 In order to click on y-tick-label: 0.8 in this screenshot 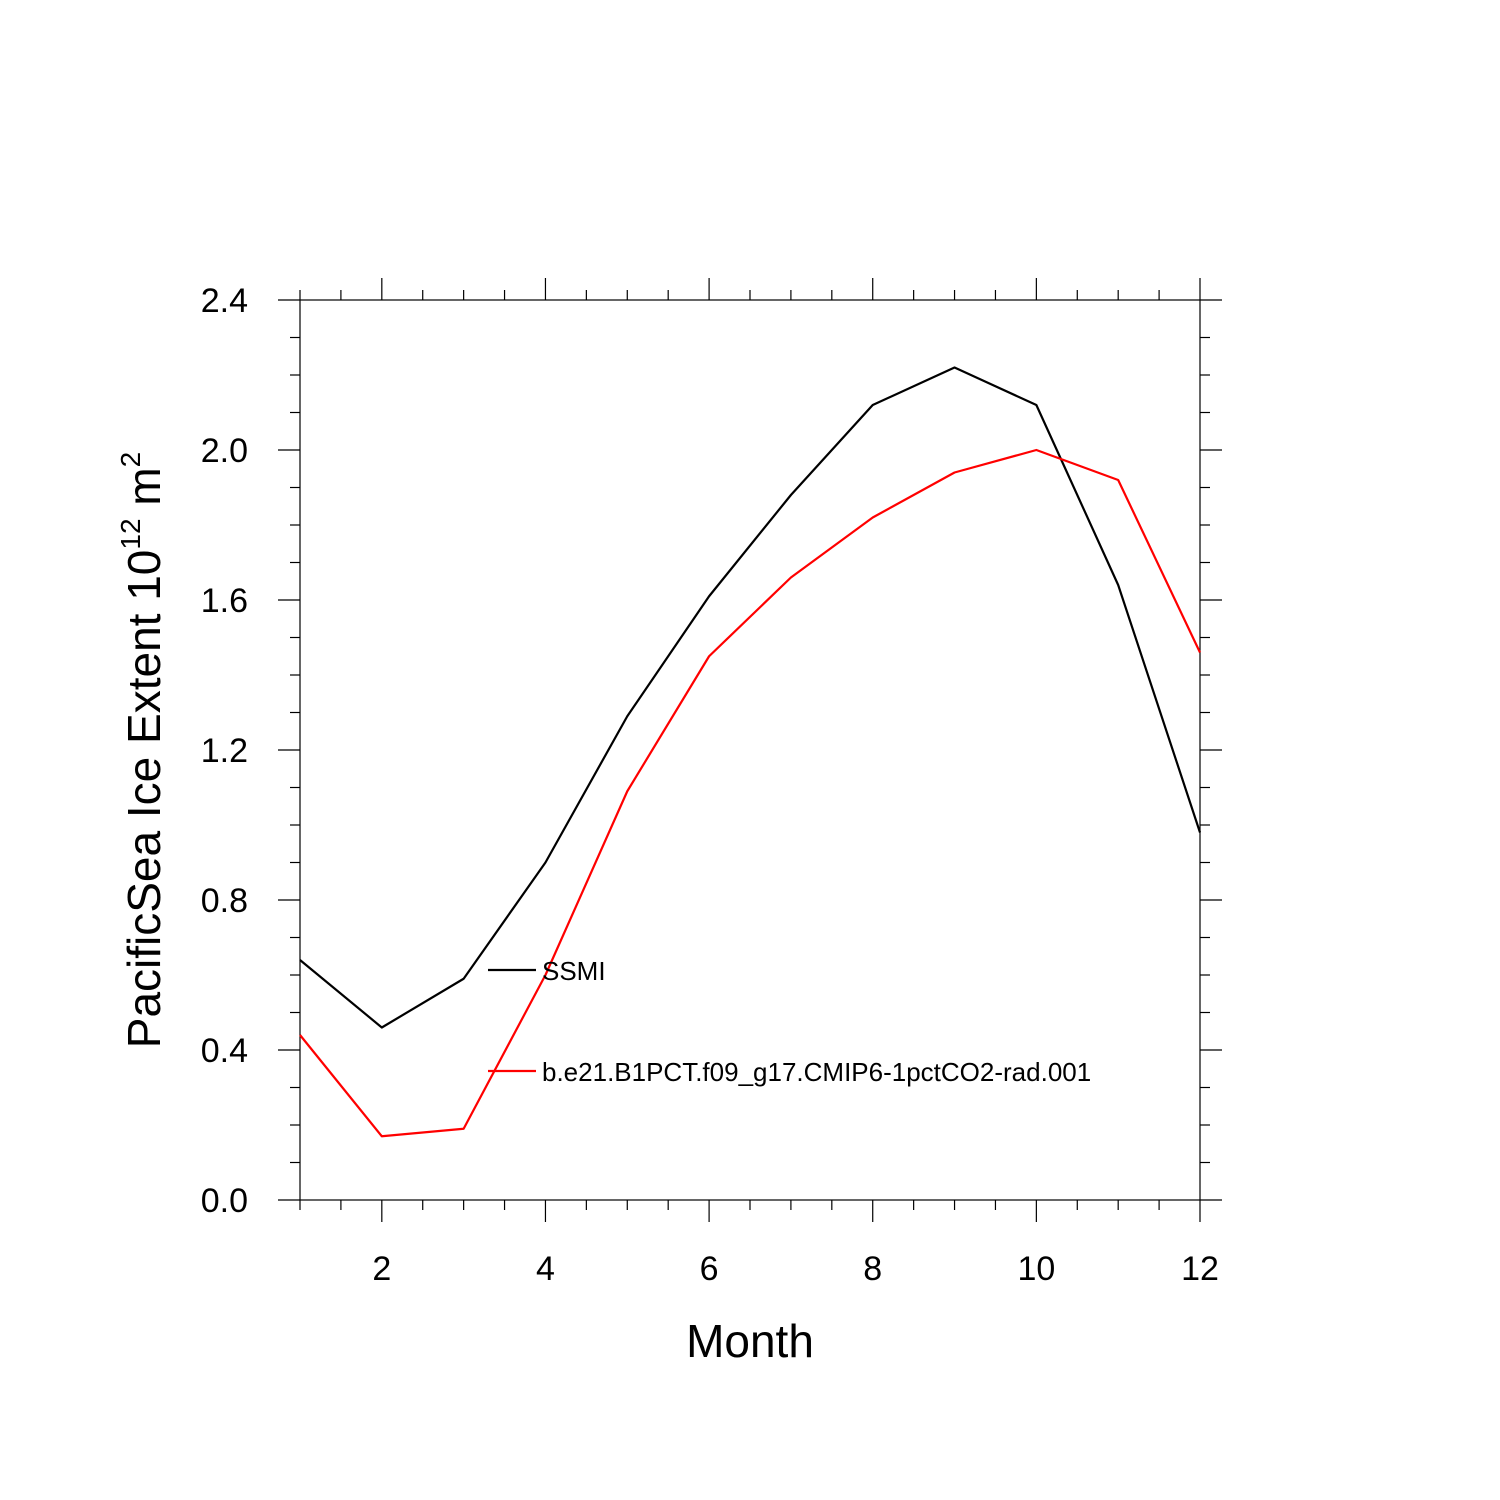, I will do `click(224, 901)`.